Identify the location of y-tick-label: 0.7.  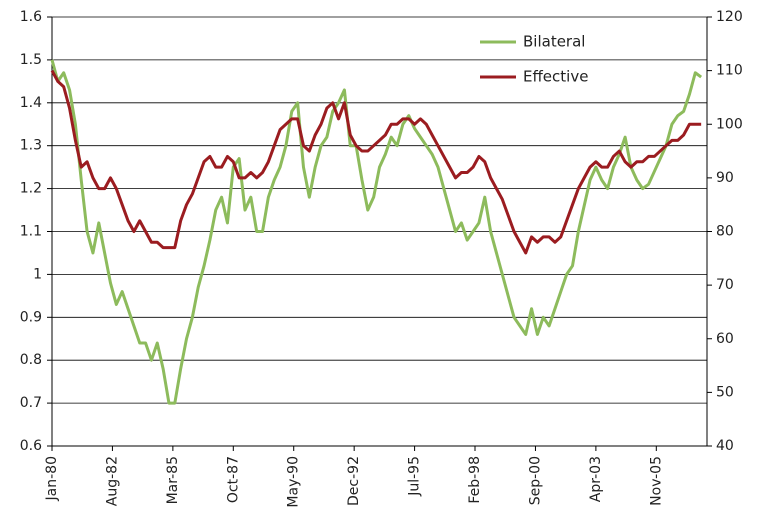
(31, 403).